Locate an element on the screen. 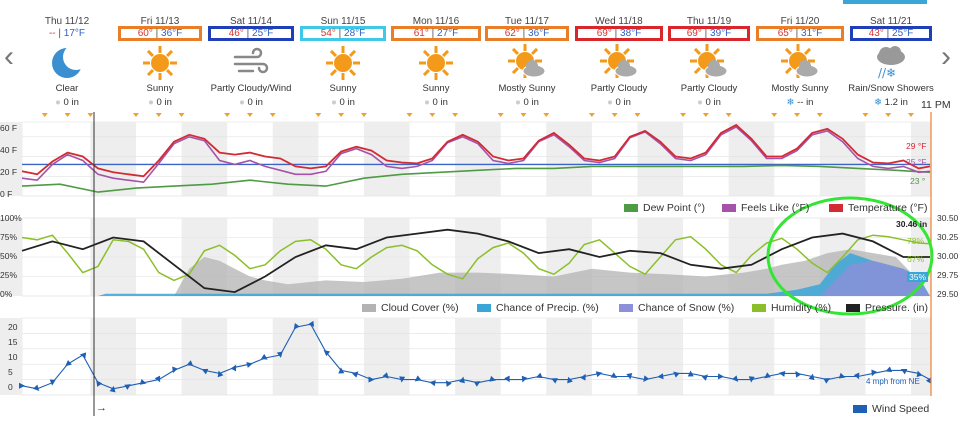 This screenshot has width=960, height=433. day-name: Mon 11/16 is located at coordinates (436, 21).